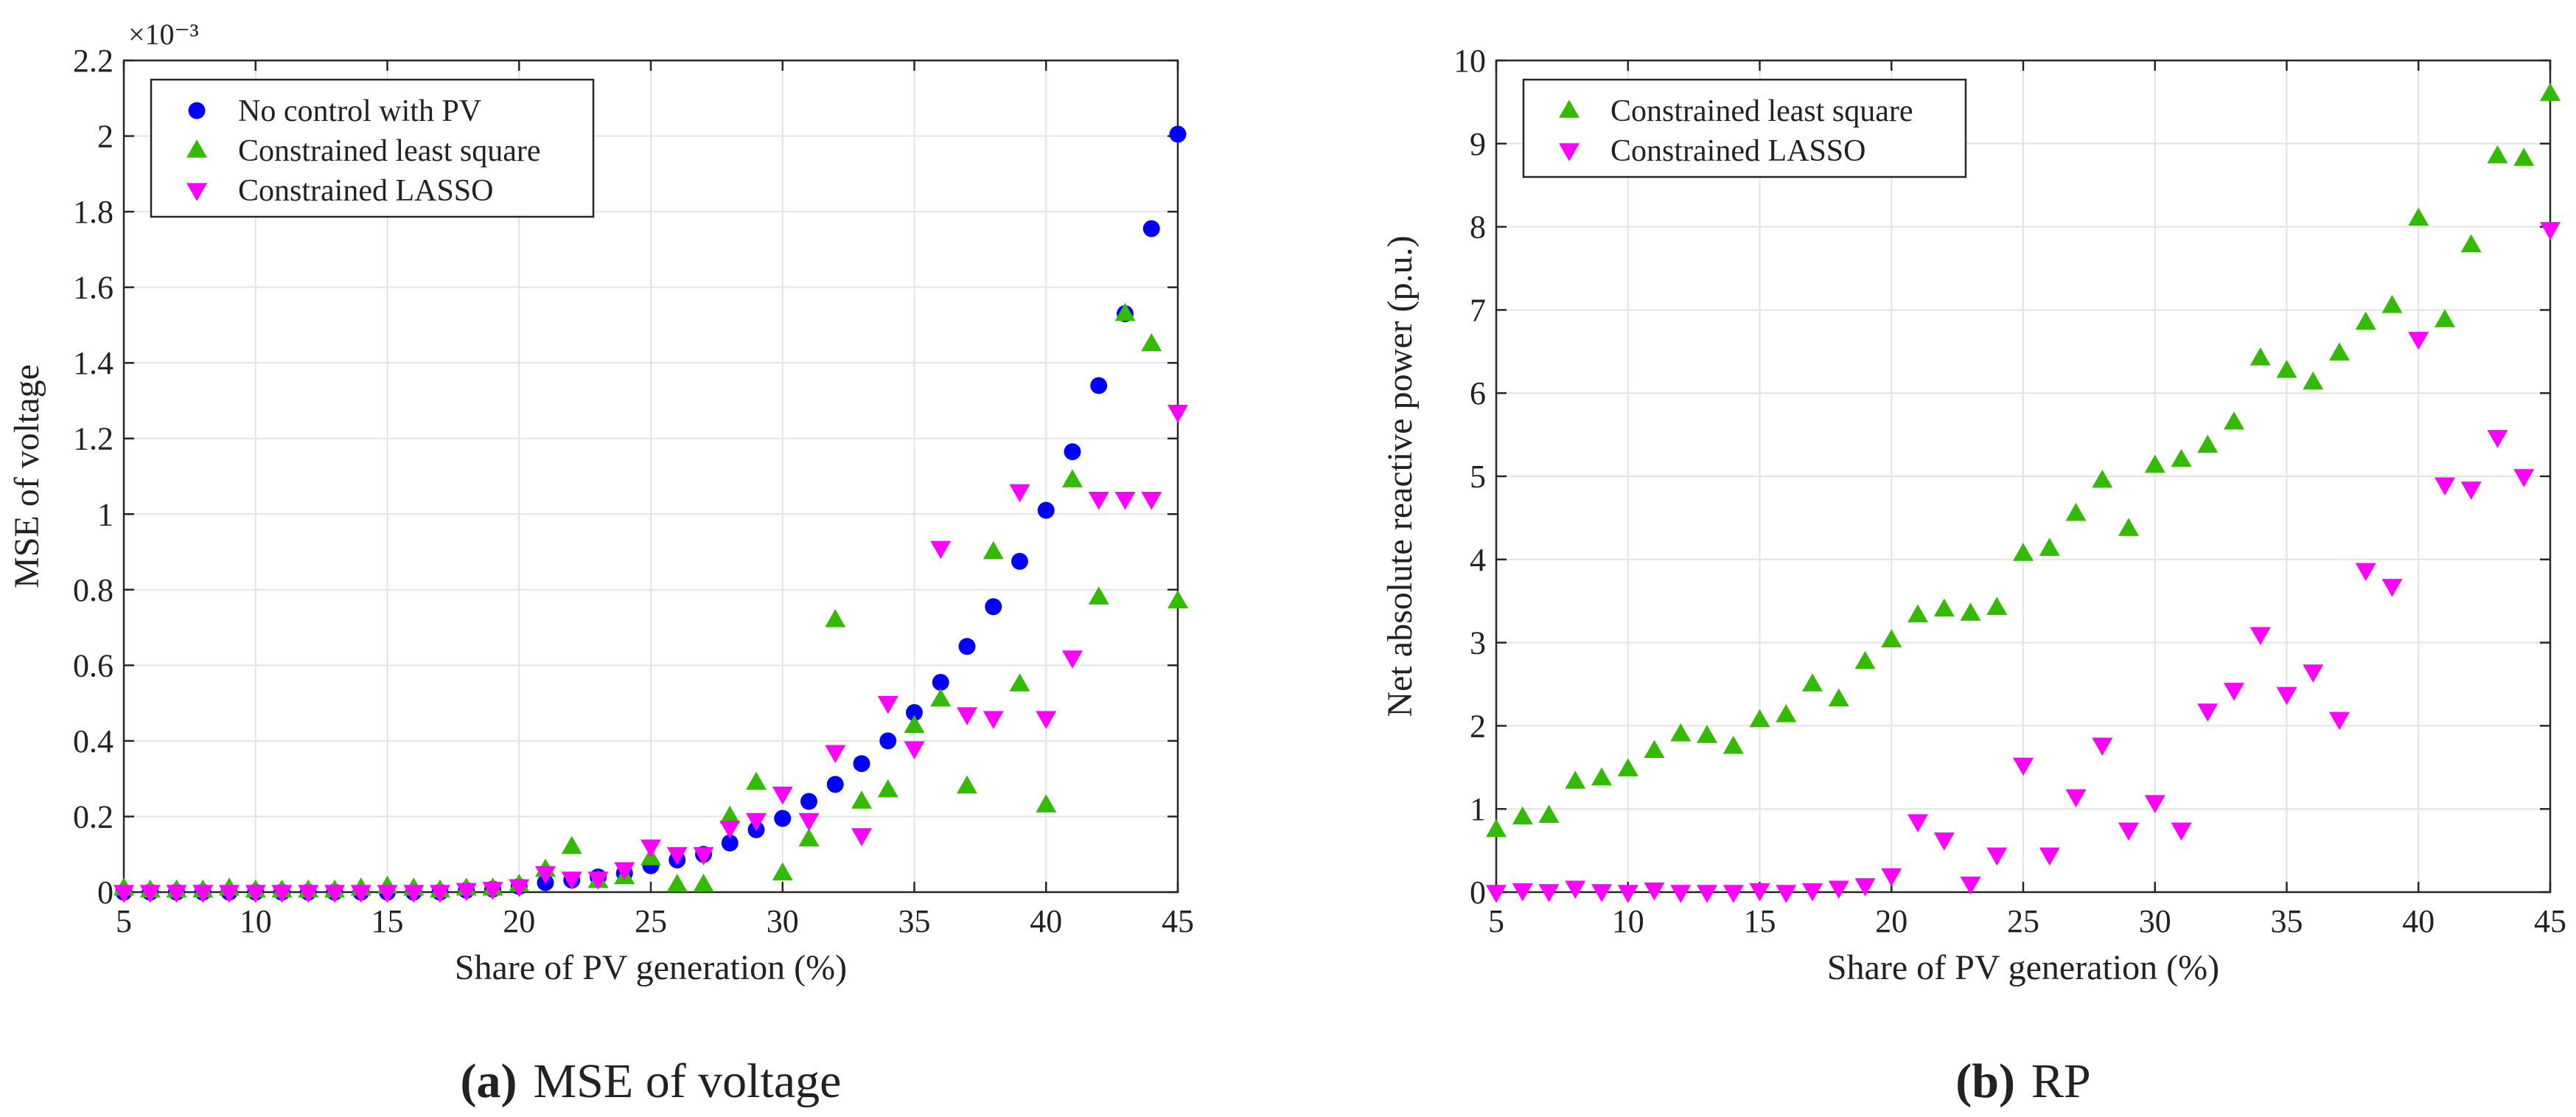 This screenshot has height=1117, width=2576. Describe the element at coordinates (651, 921) in the screenshot. I see `x-tick-label: 25` at that location.